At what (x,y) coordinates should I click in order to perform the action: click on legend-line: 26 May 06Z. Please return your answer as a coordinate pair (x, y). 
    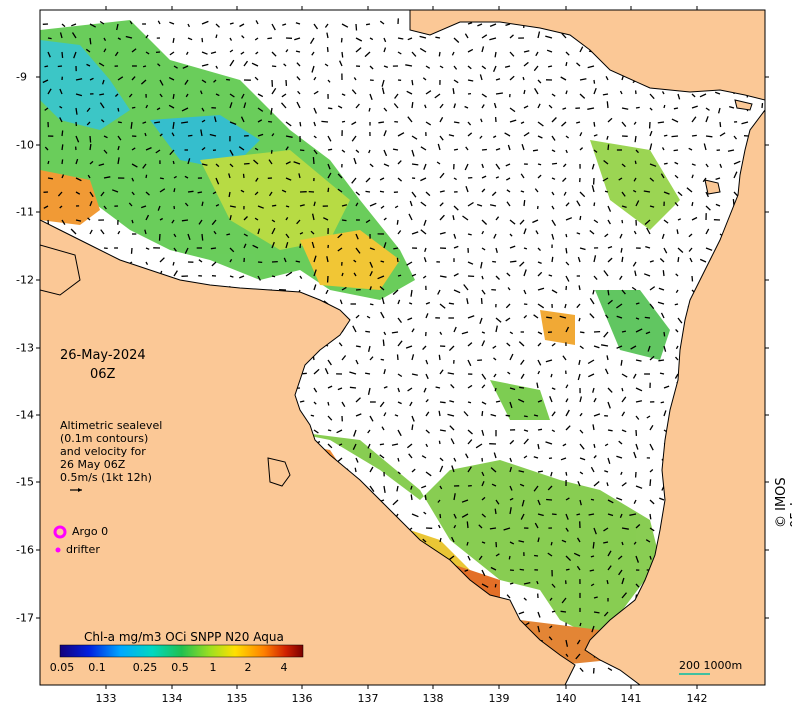
    Looking at the image, I should click on (93, 464).